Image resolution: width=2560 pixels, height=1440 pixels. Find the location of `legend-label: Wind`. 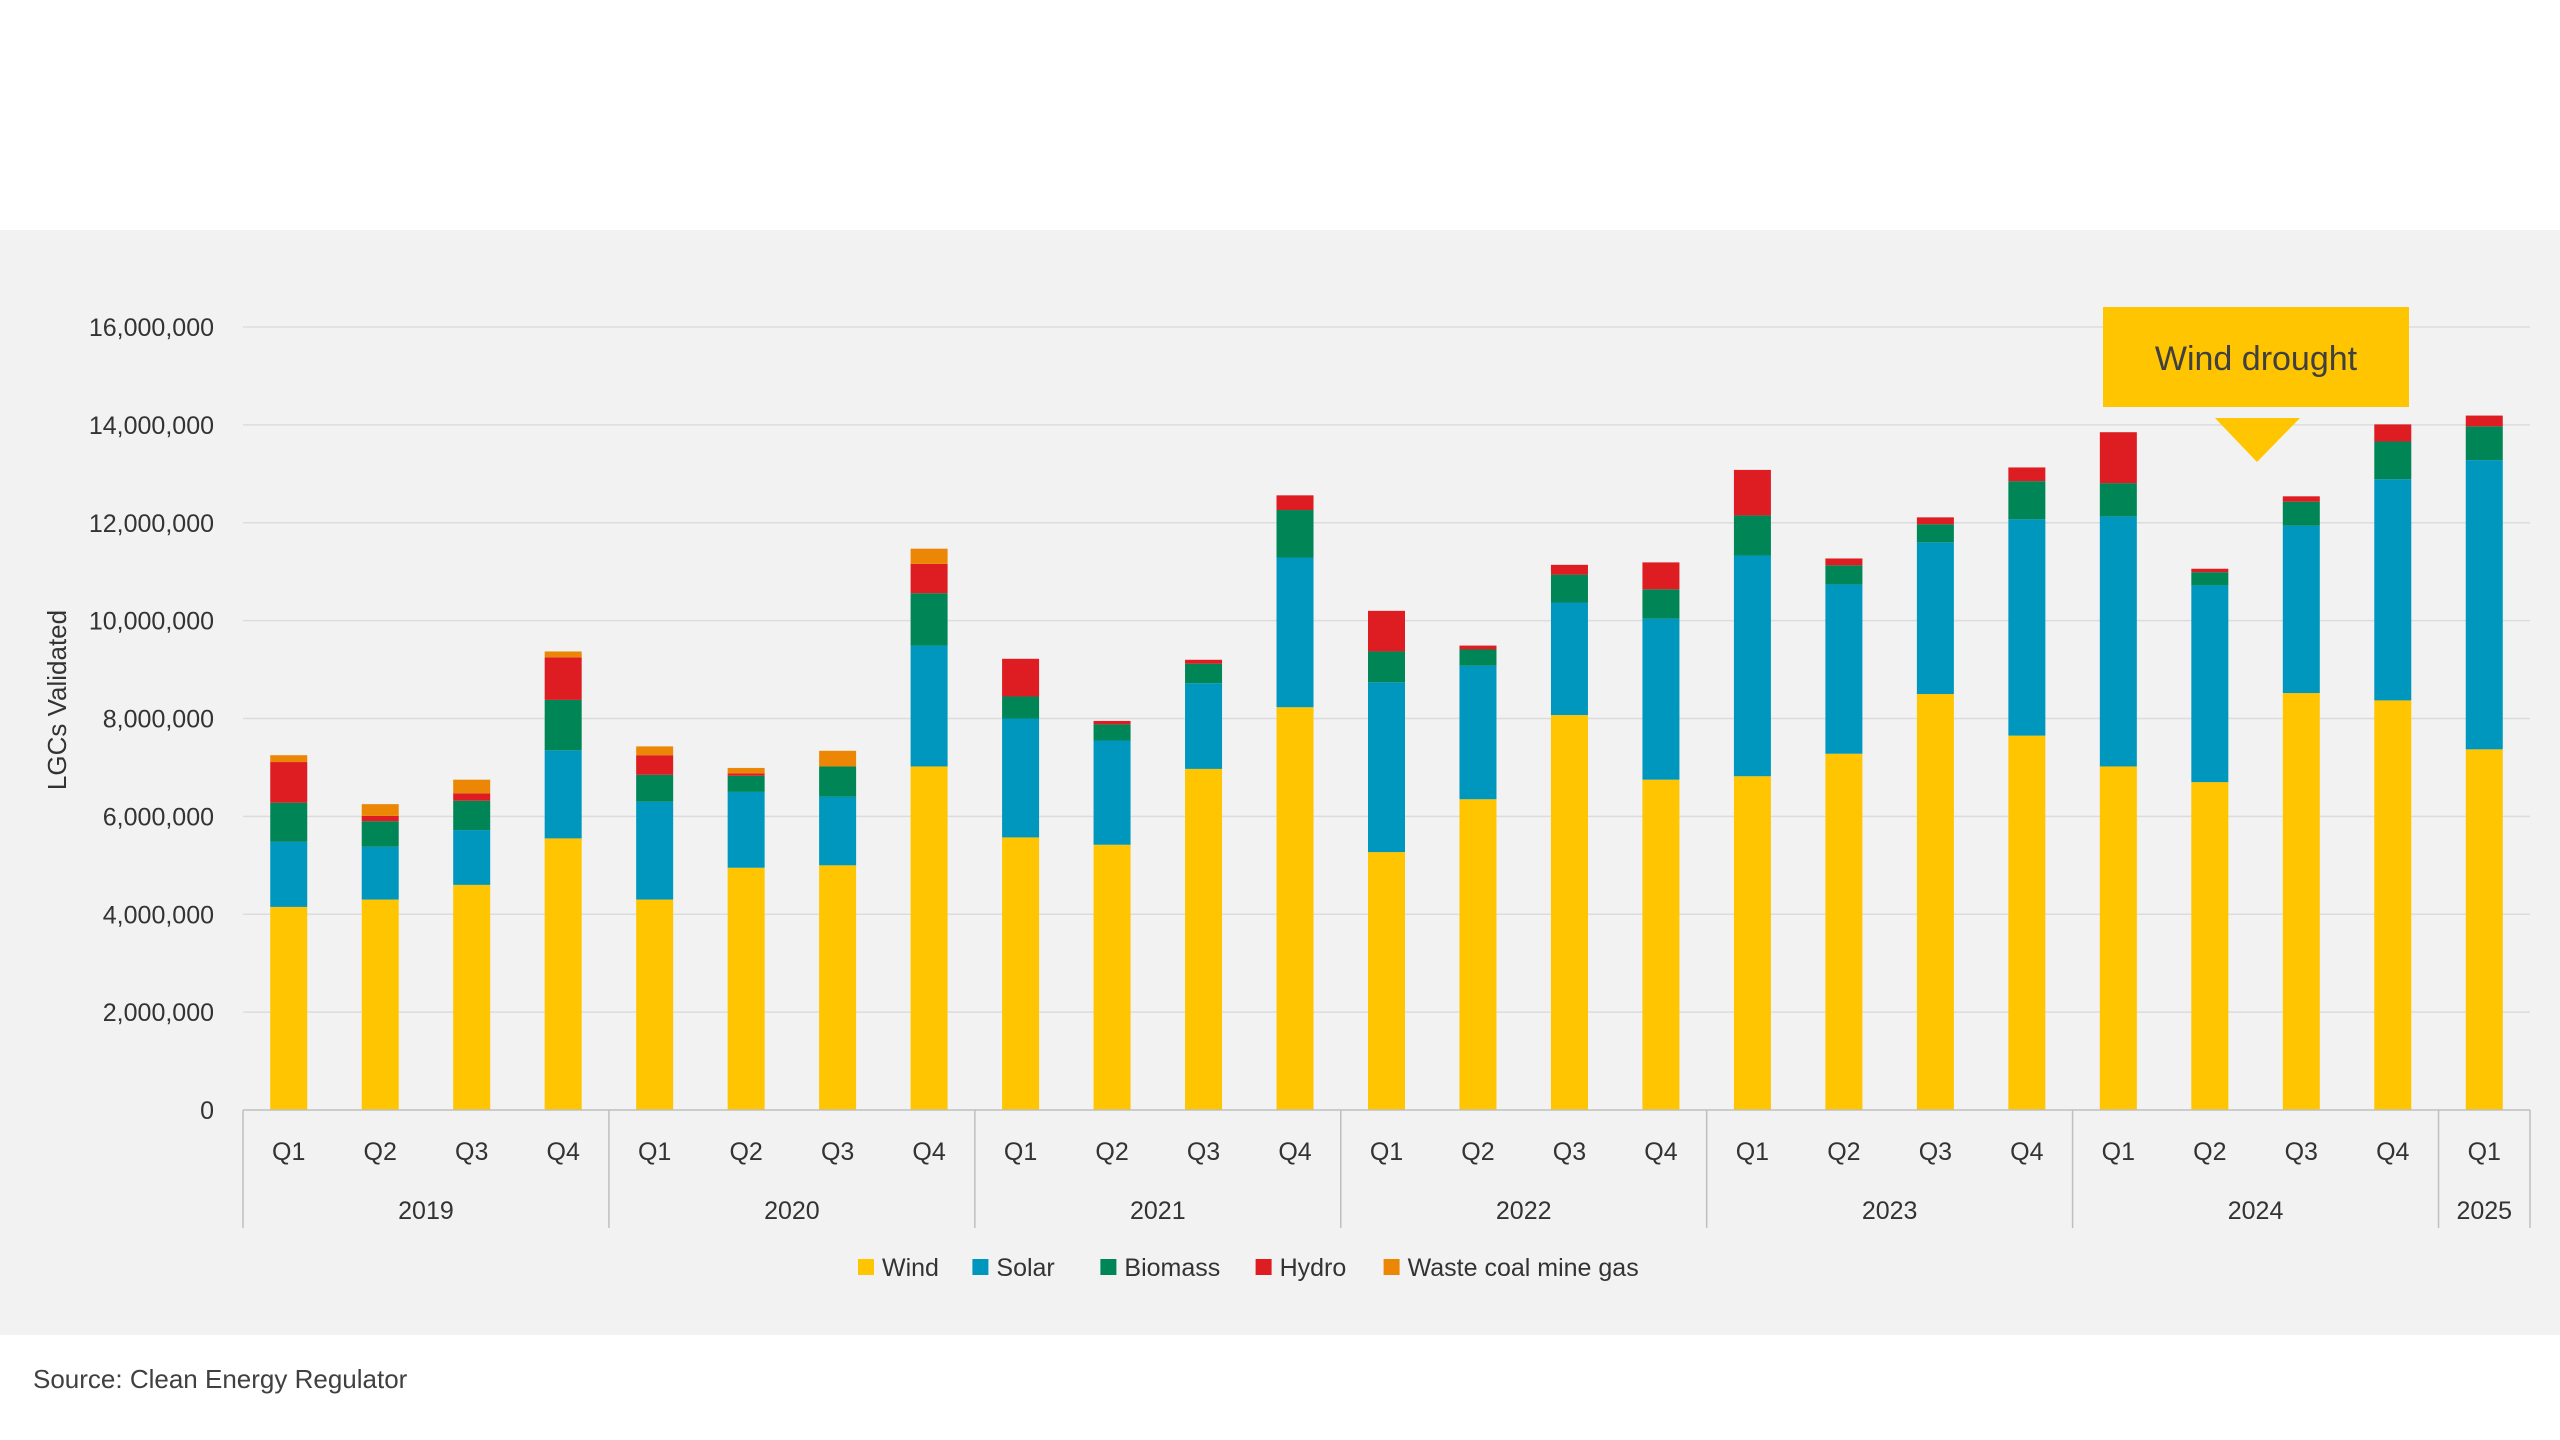

legend-label: Wind is located at coordinates (910, 1268).